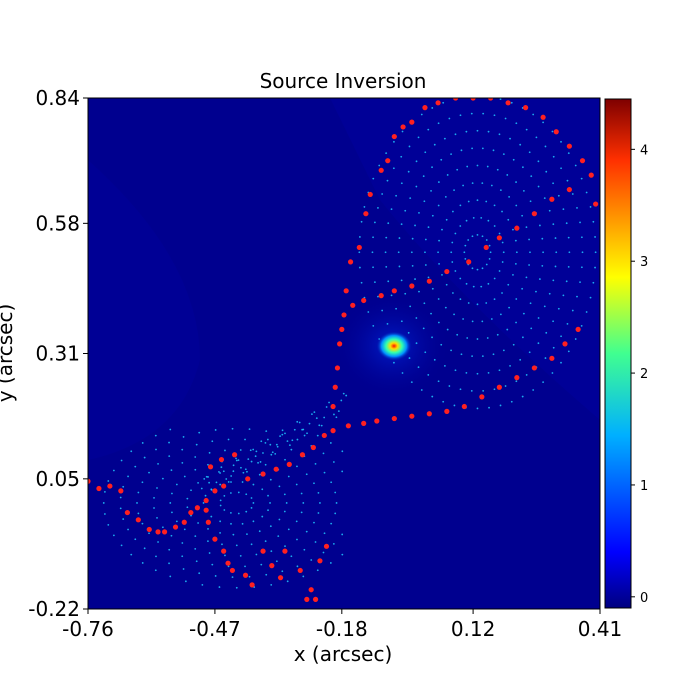 This screenshot has height=700, width=700. Describe the element at coordinates (644, 150) in the screenshot. I see `colorbar-tick-label: 4` at that location.